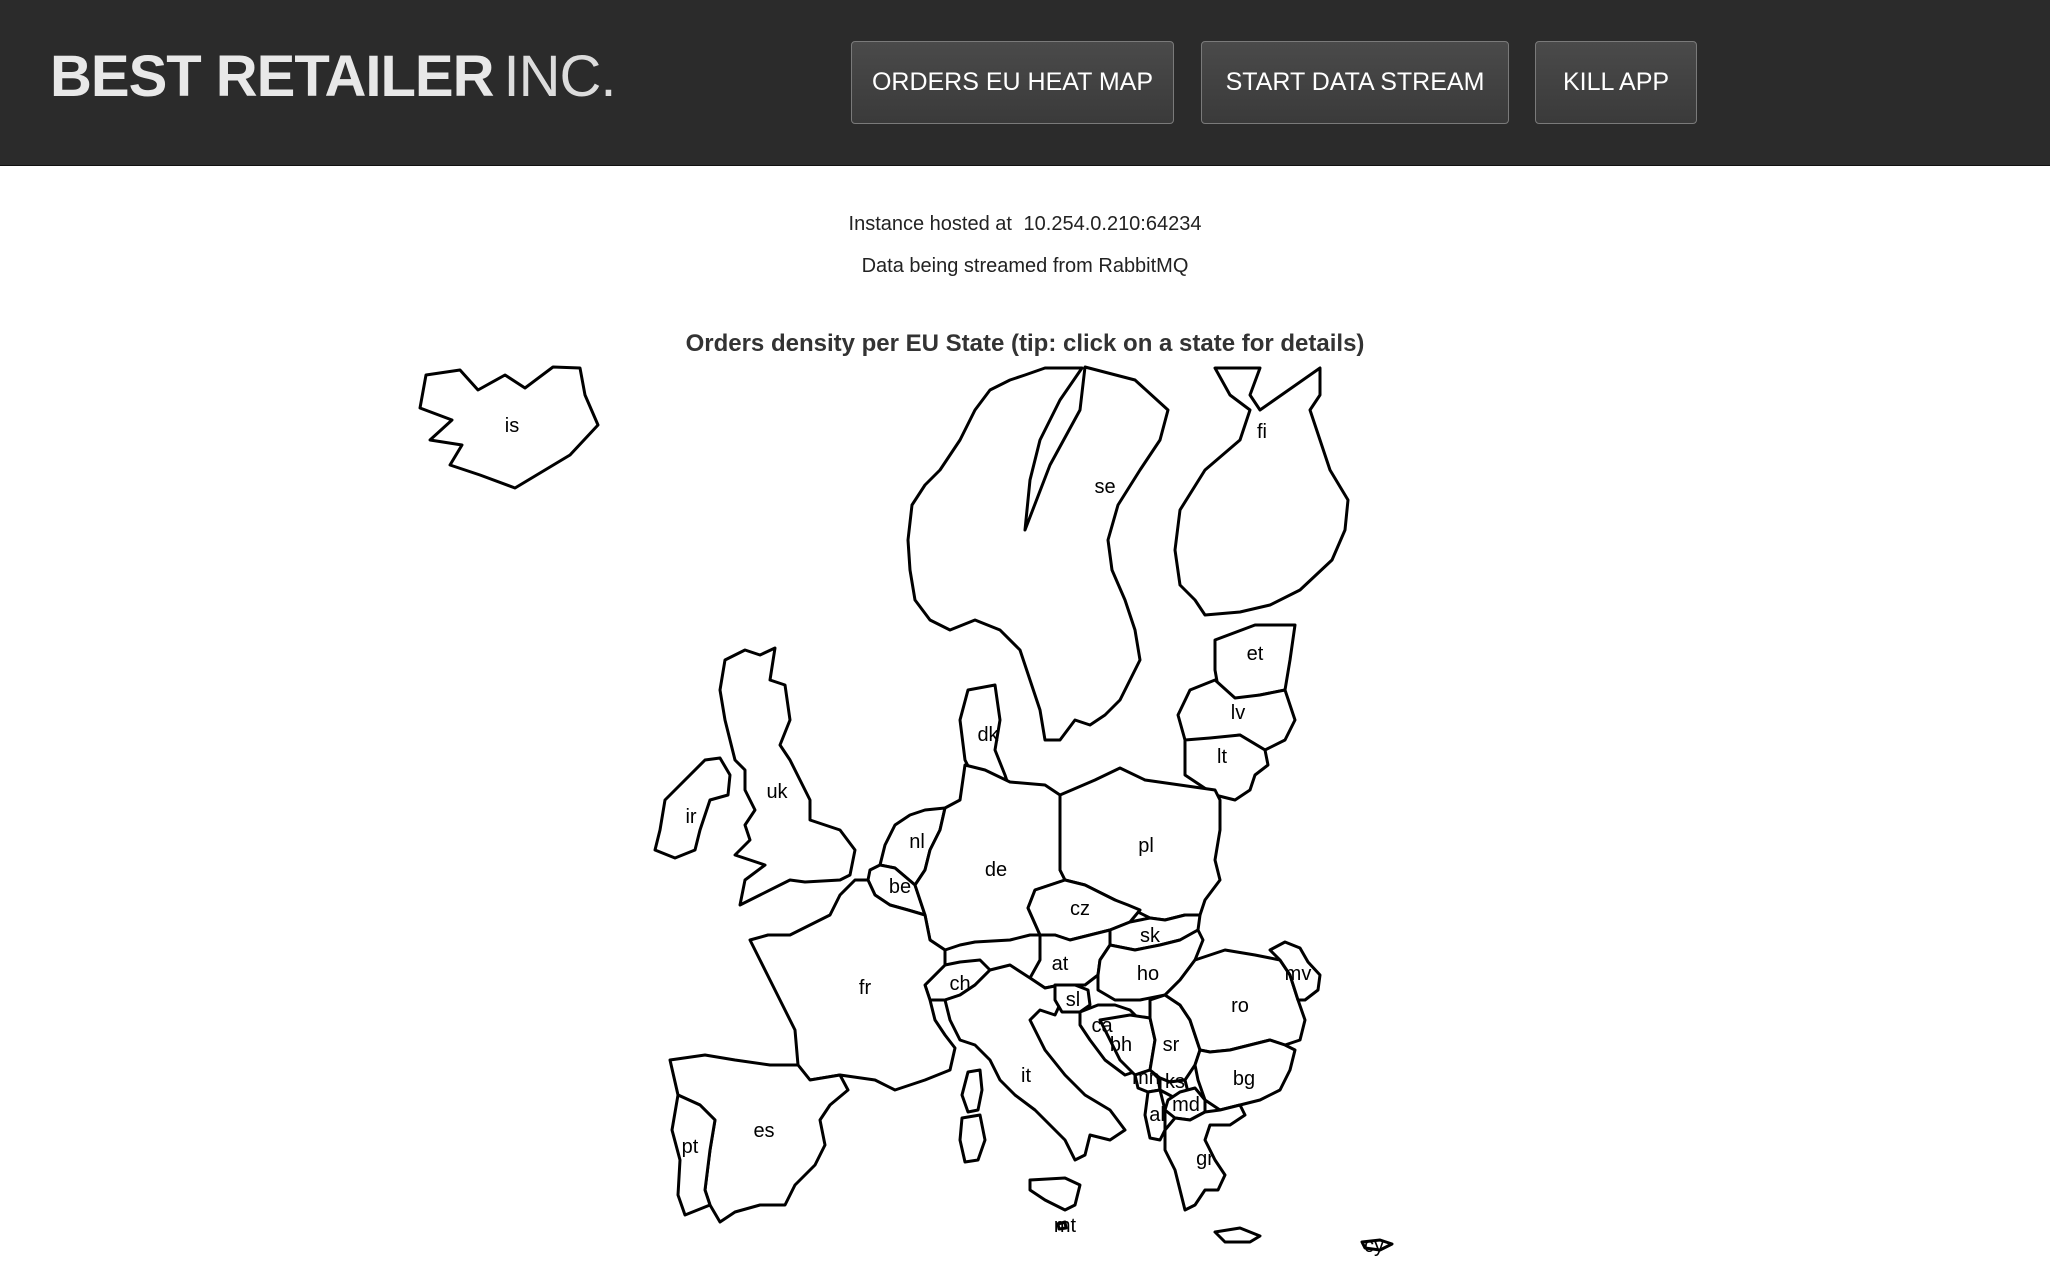  I want to click on state-bg, so click(1245, 1075).